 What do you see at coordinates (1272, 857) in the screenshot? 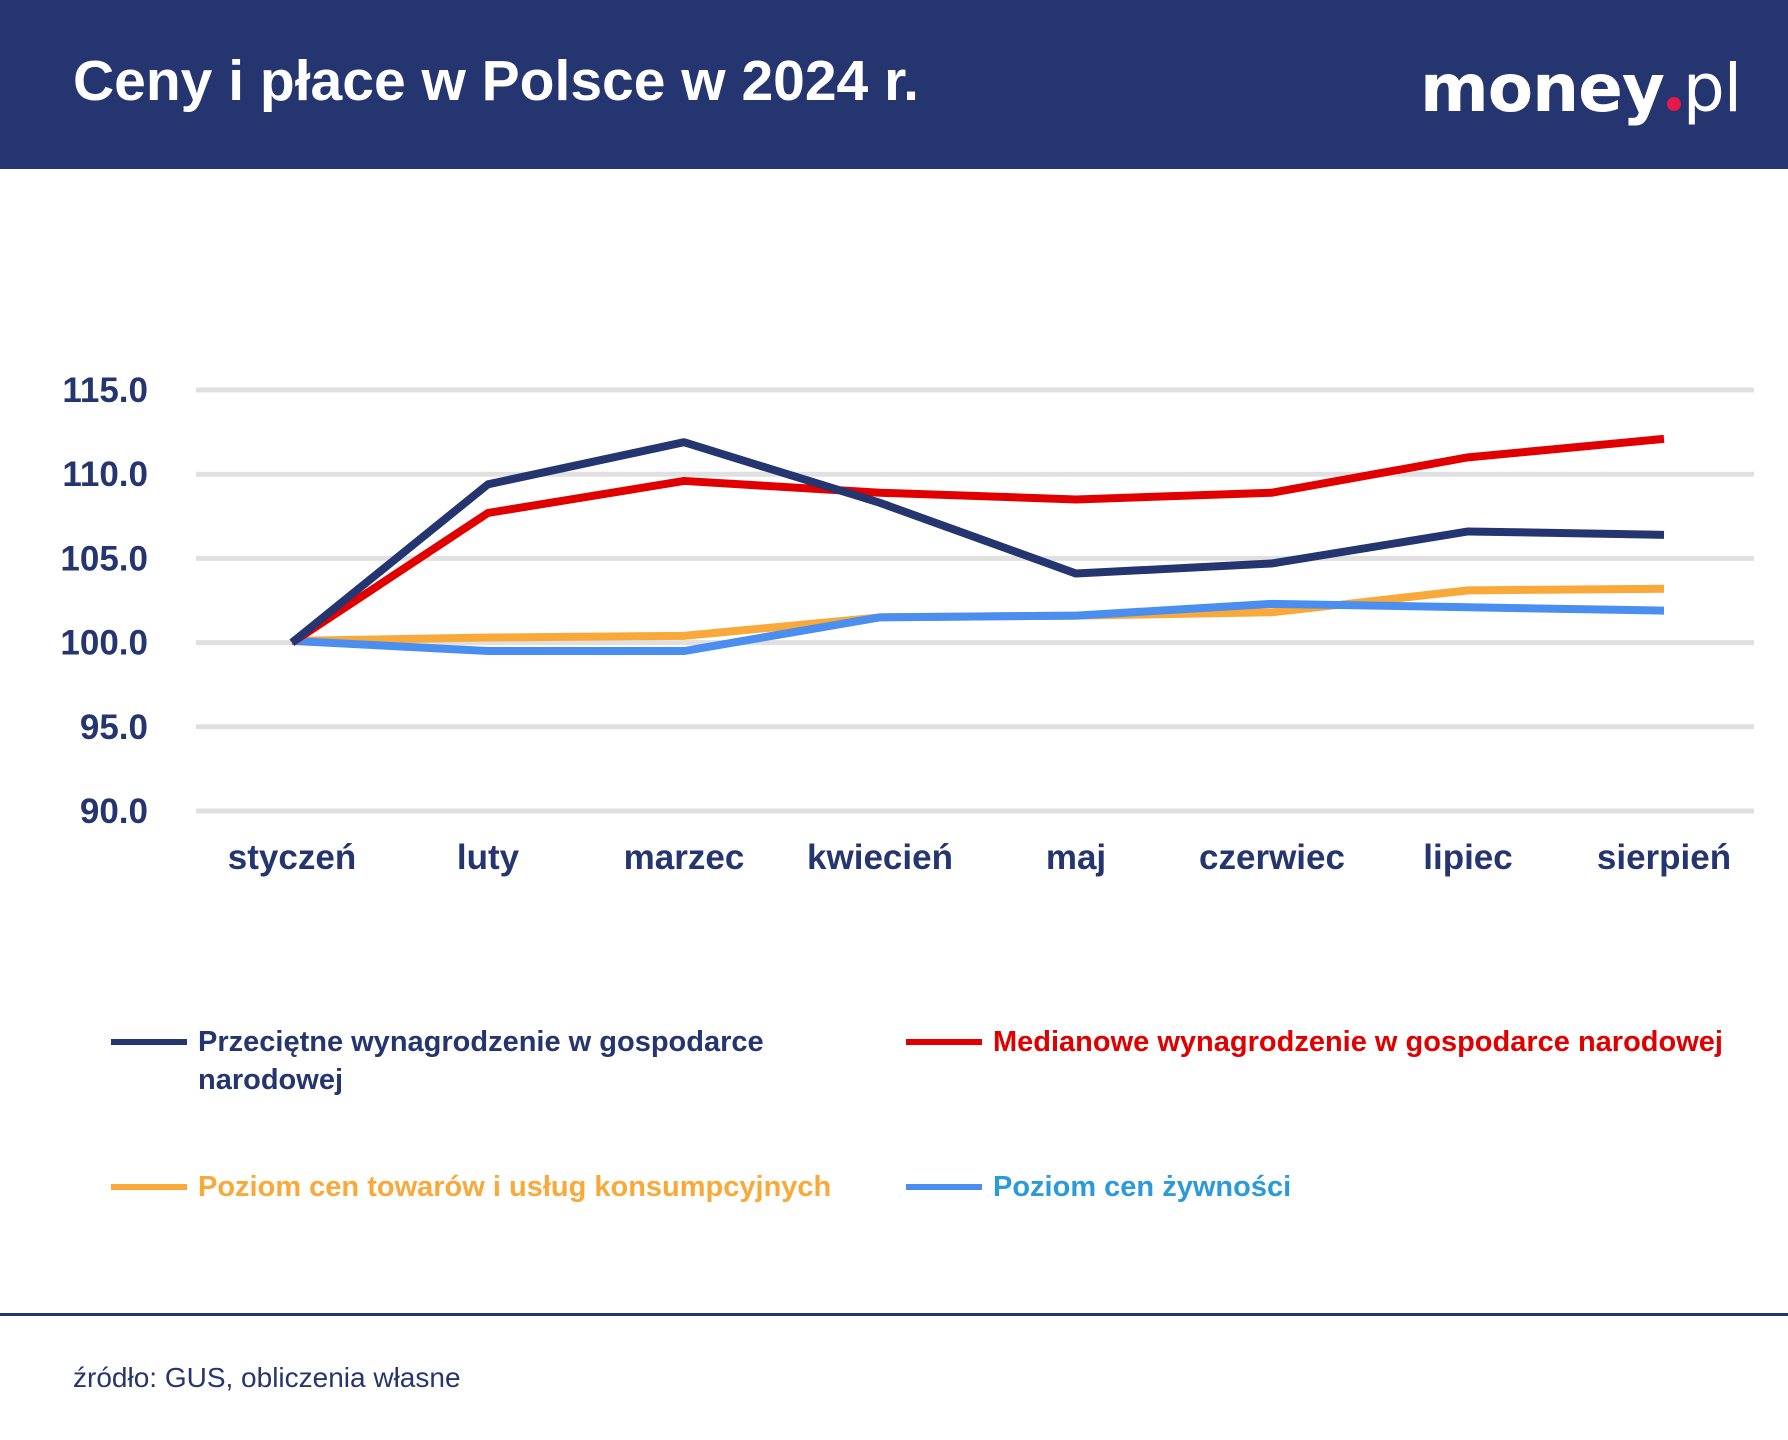
I see `x-tick-label: czerwiec` at bounding box center [1272, 857].